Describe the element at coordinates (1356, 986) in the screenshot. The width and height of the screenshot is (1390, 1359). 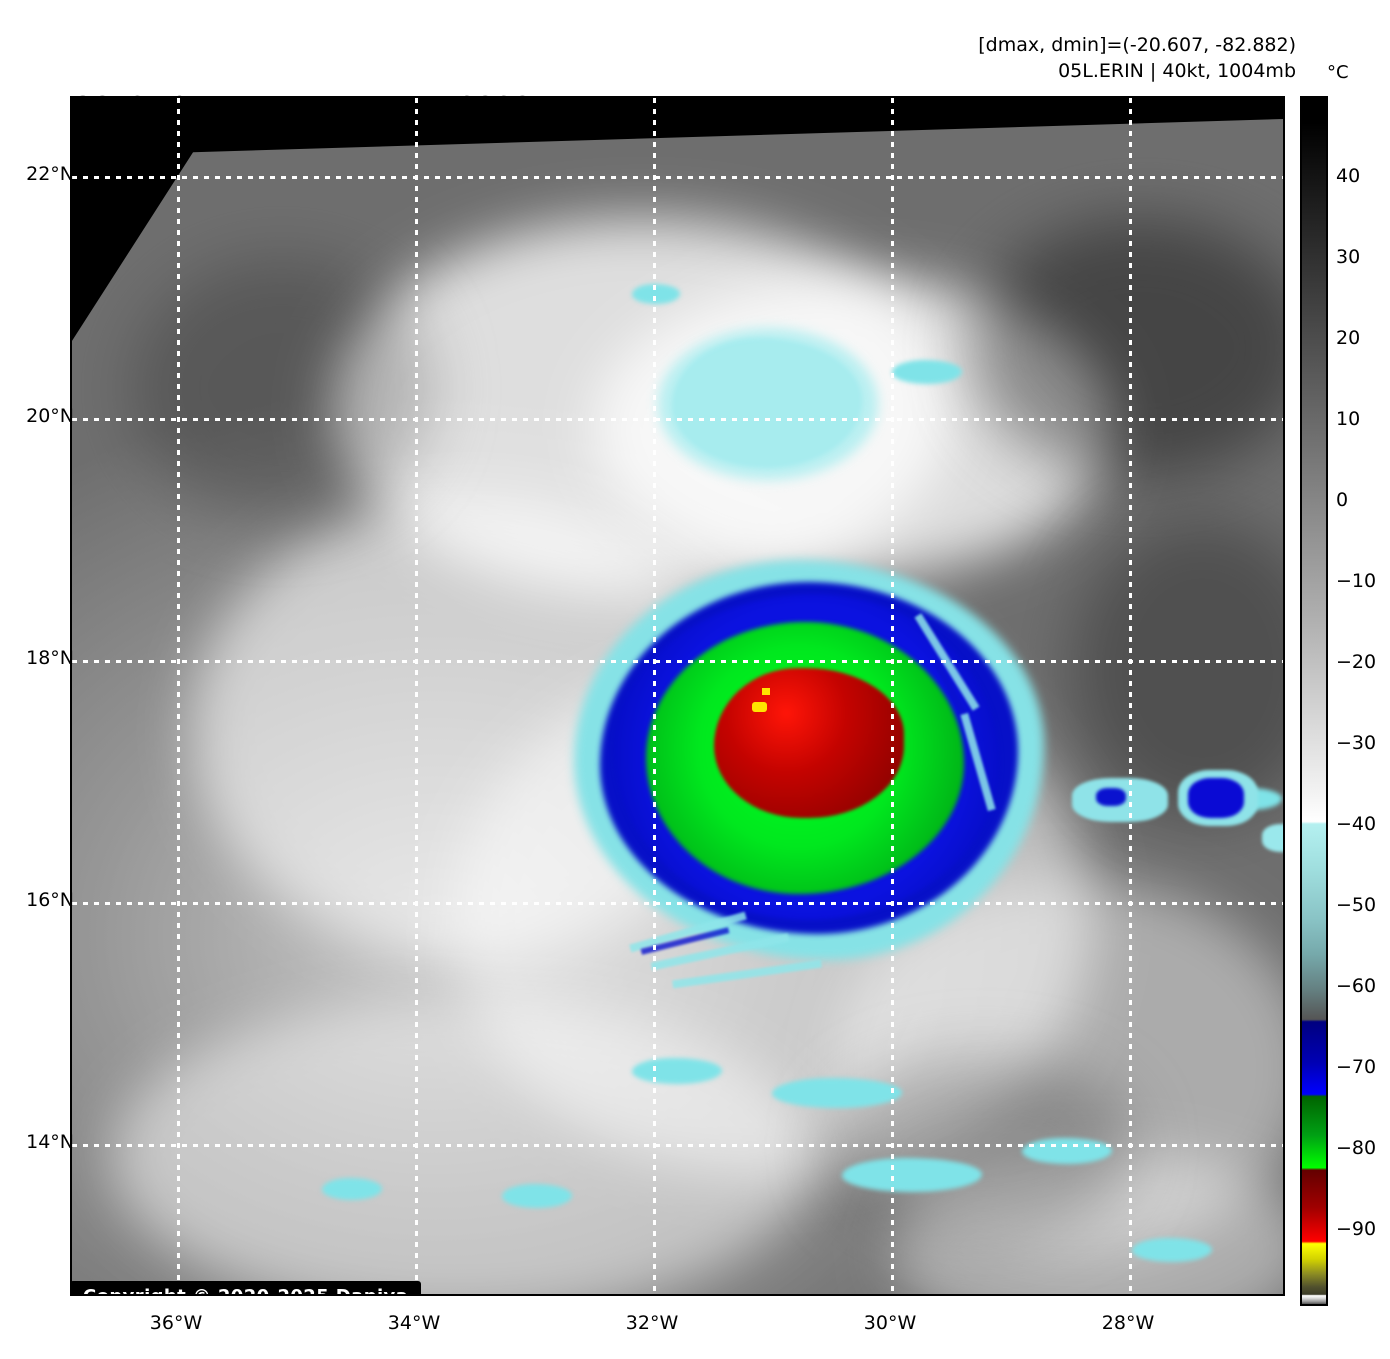
I see `colorbar-tick-m60: −60` at that location.